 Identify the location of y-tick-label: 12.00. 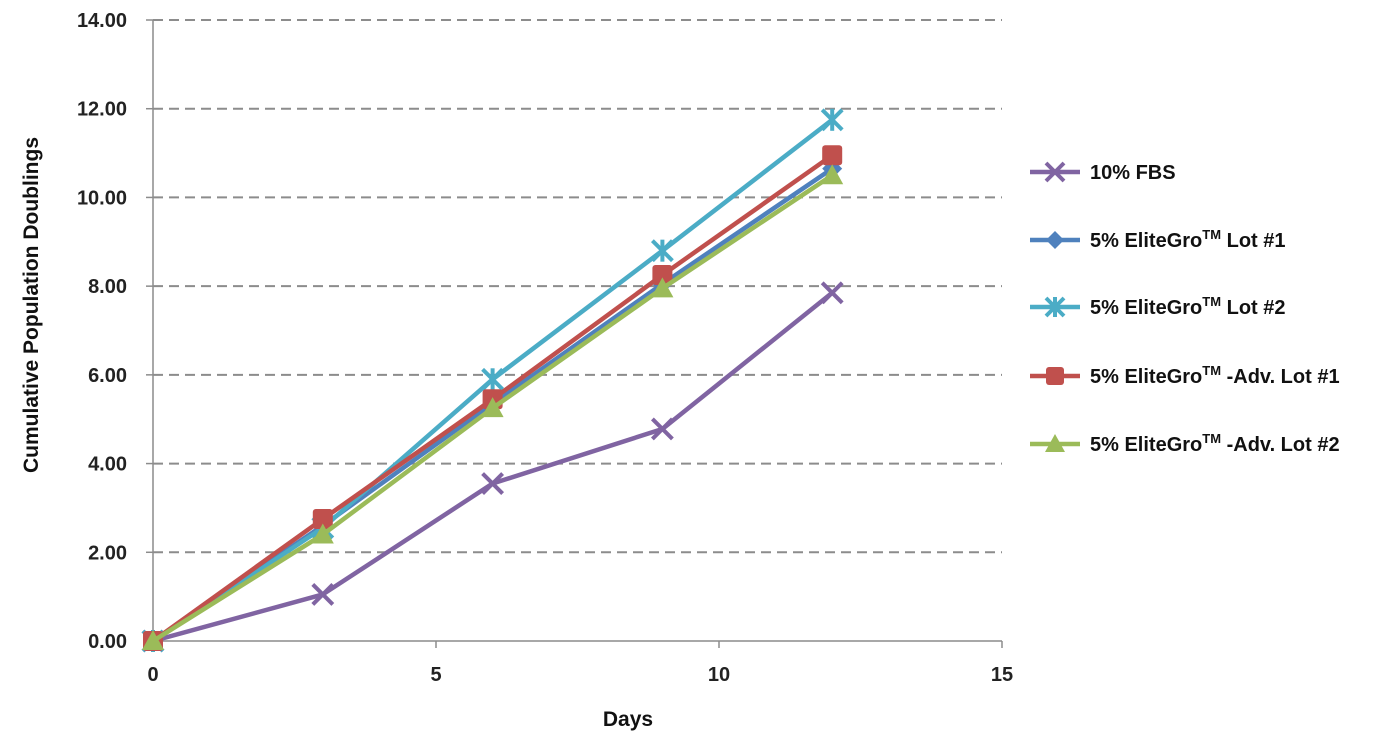
(102, 110).